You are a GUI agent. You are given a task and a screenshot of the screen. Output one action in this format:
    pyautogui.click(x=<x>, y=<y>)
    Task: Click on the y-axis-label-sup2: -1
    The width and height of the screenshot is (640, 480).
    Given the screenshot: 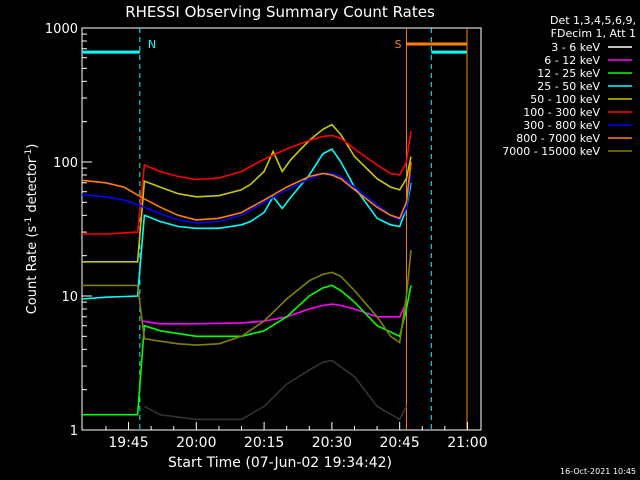 What is the action you would take?
    pyautogui.click(x=29, y=153)
    